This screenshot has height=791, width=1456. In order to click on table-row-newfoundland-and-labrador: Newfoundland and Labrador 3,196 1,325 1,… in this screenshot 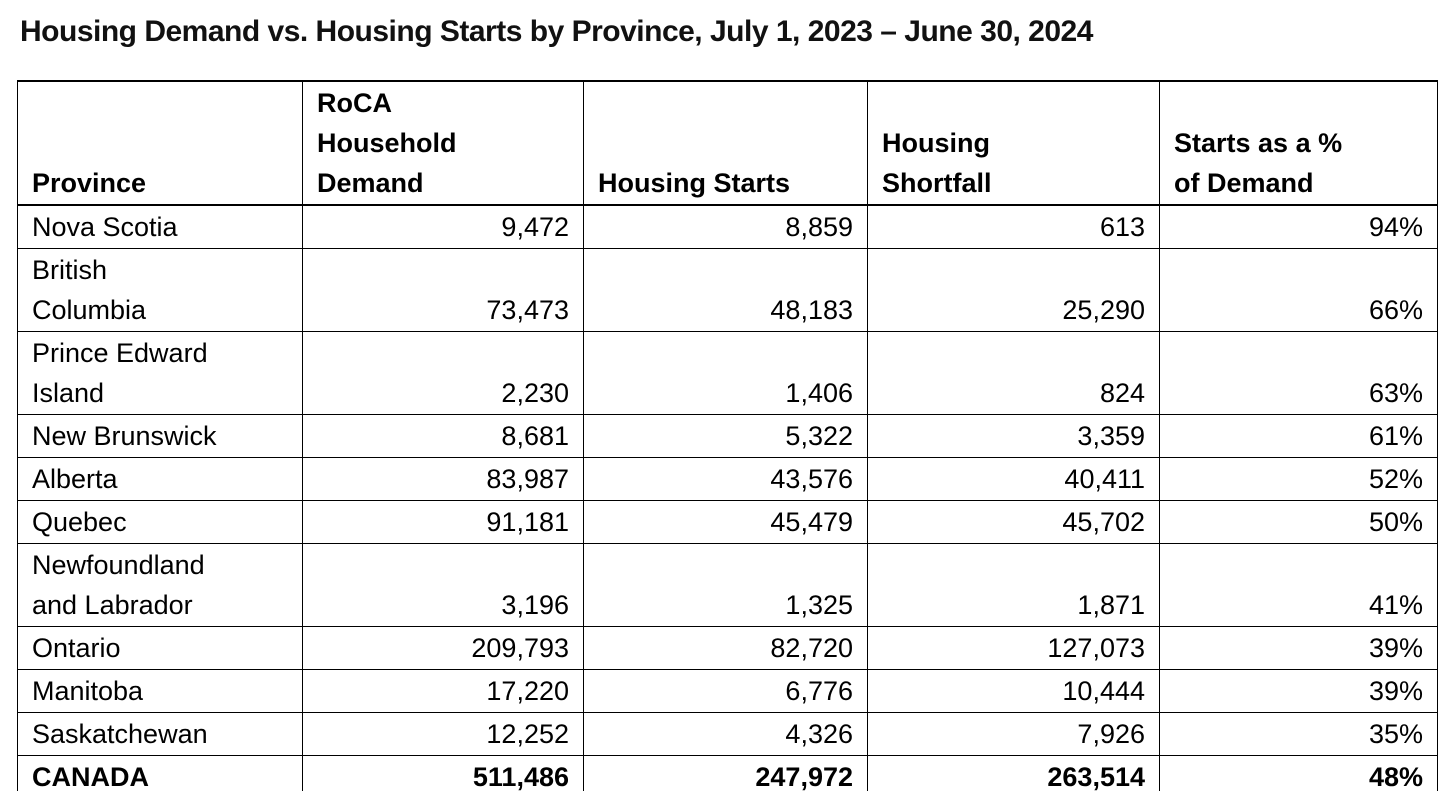, I will do `click(727, 585)`.